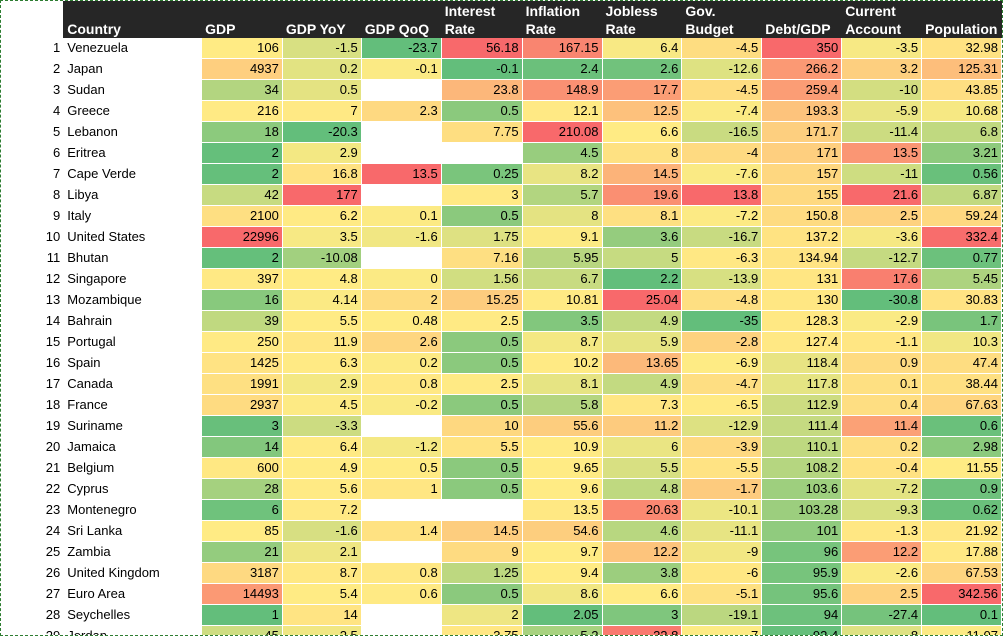 This screenshot has width=1005, height=638. What do you see at coordinates (133, 363) in the screenshot?
I see `cell-country: Spain` at bounding box center [133, 363].